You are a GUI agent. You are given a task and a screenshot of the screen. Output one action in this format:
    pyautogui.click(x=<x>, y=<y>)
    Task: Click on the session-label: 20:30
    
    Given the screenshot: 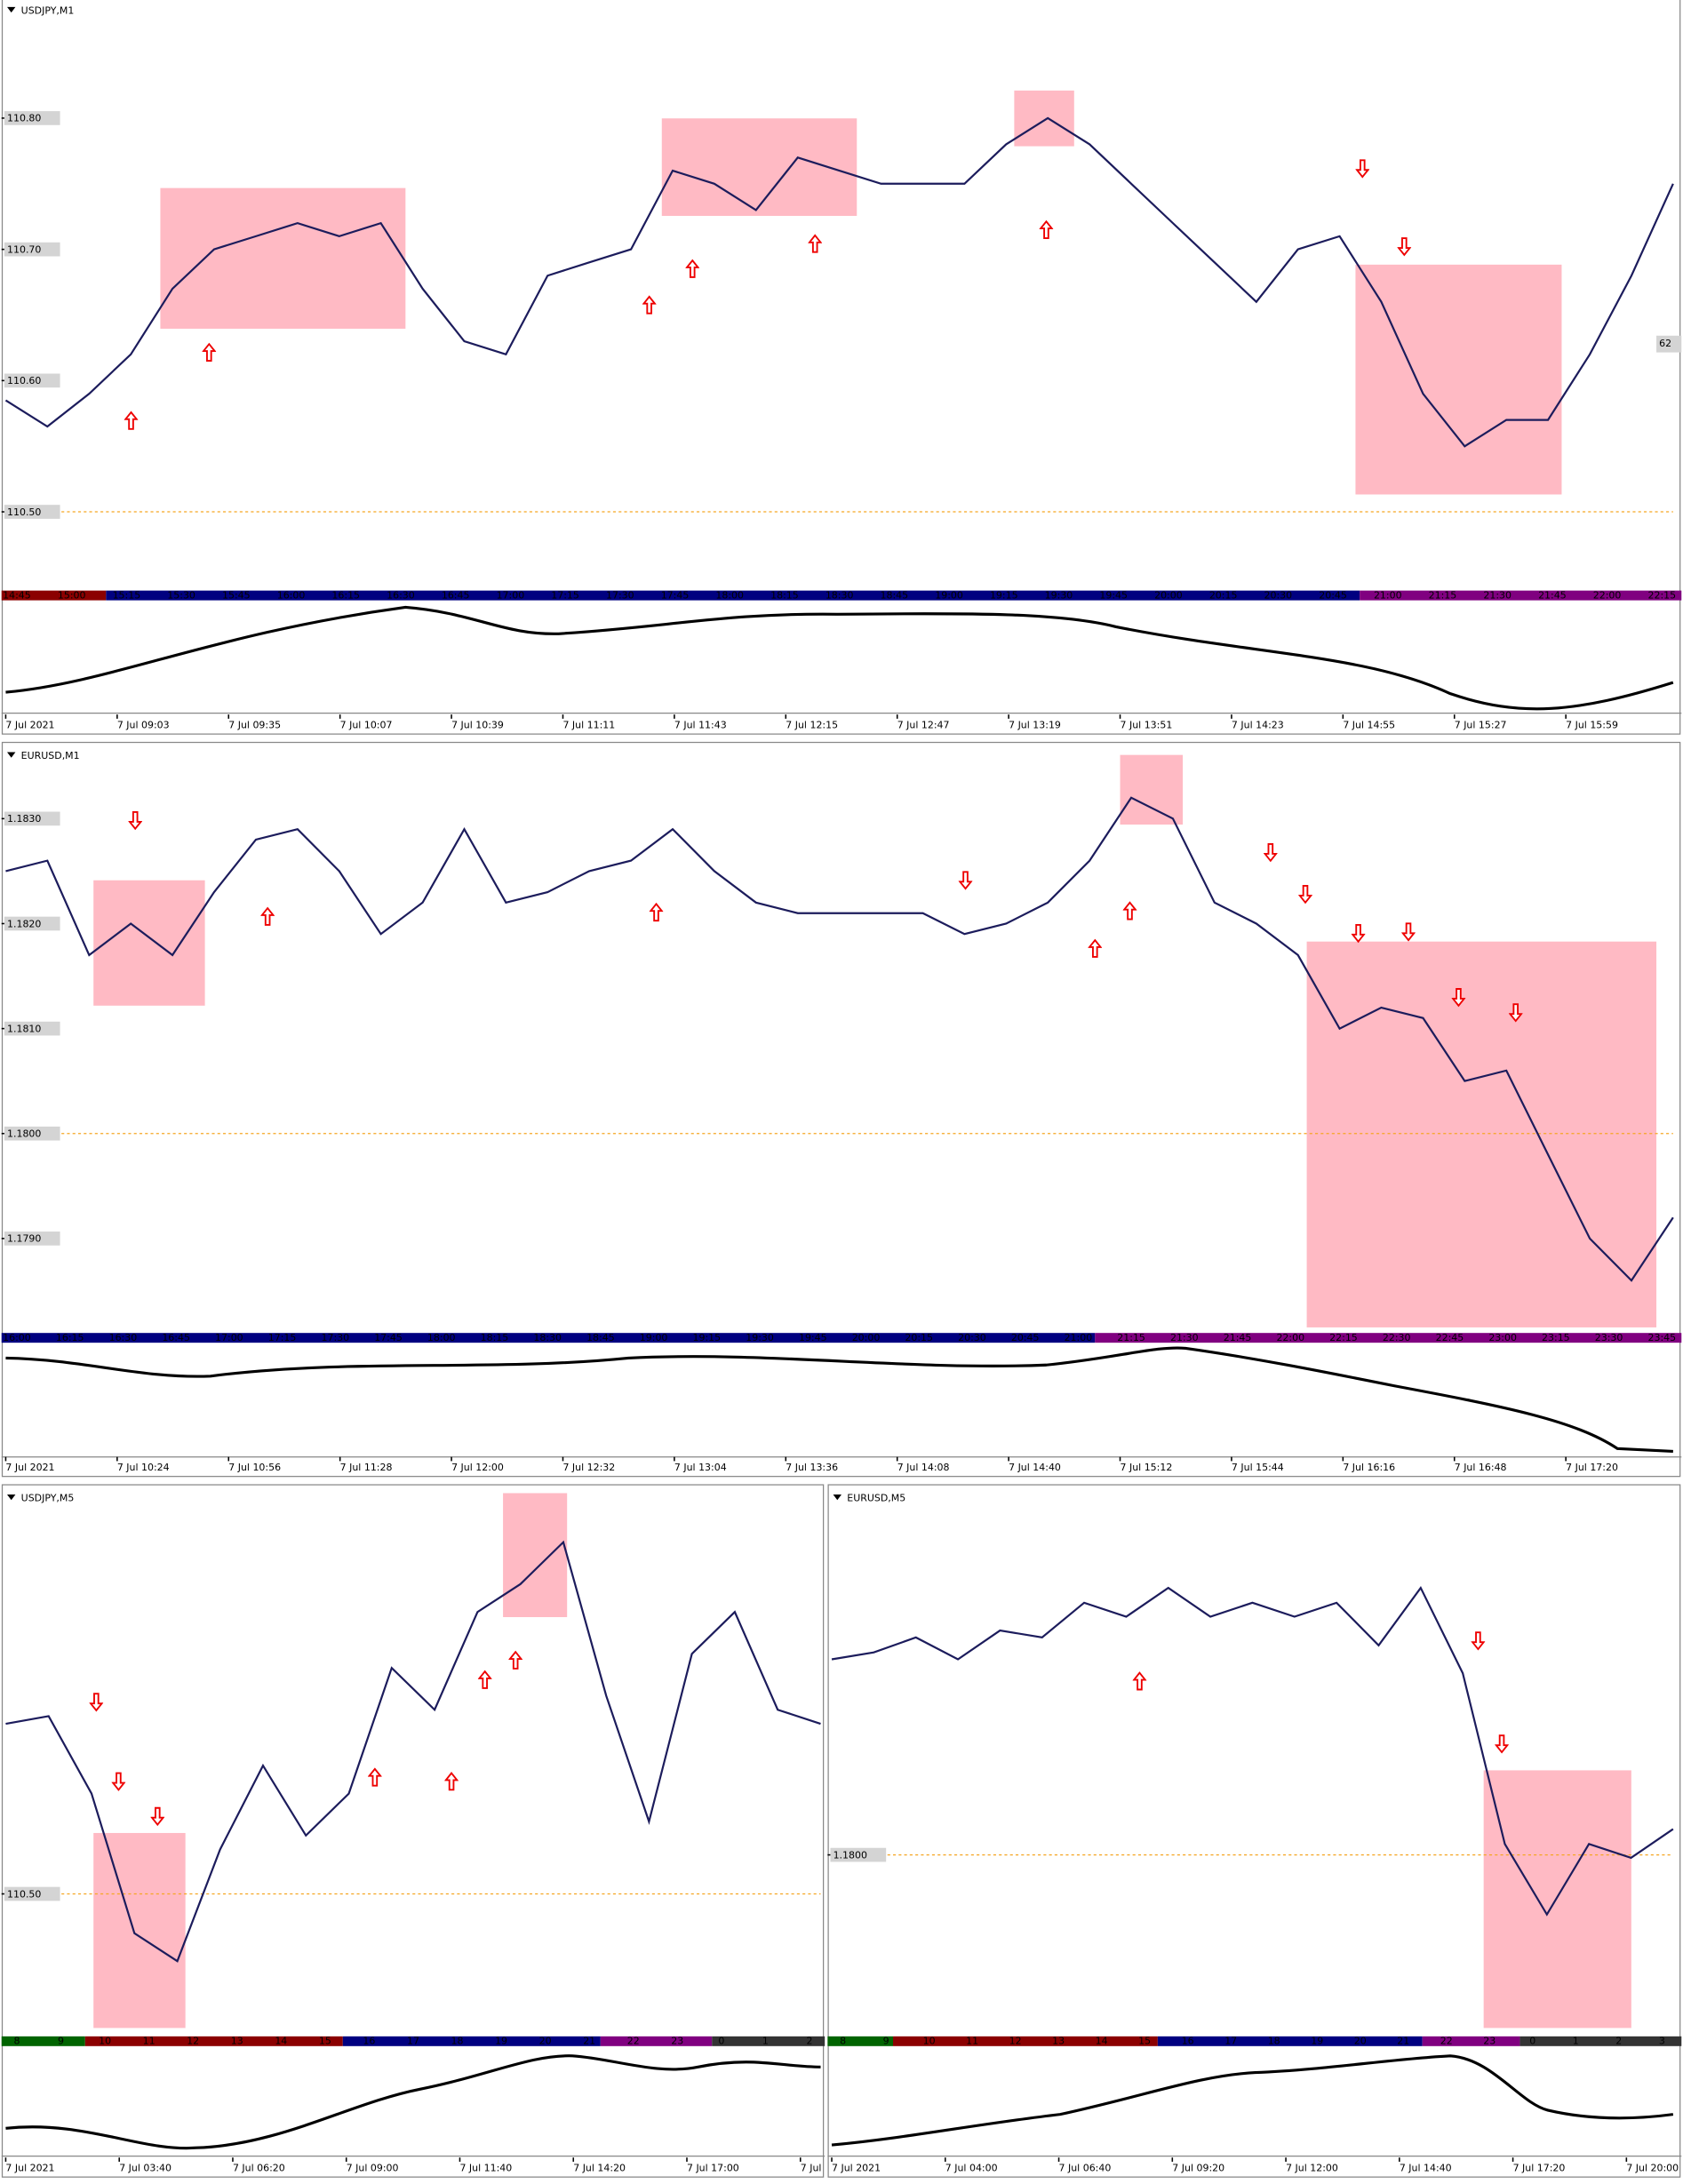 What is the action you would take?
    pyautogui.click(x=1278, y=595)
    